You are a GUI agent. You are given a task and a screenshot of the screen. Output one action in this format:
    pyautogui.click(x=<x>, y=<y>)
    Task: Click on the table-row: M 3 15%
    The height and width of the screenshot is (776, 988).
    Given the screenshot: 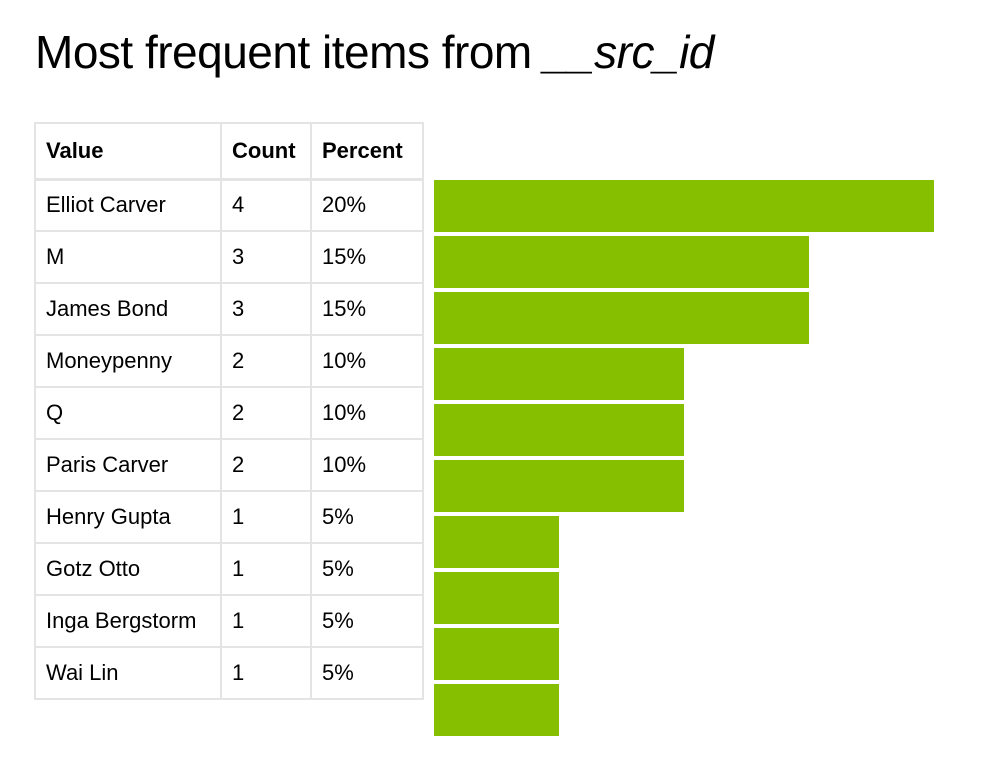 What is the action you would take?
    pyautogui.click(x=229, y=257)
    